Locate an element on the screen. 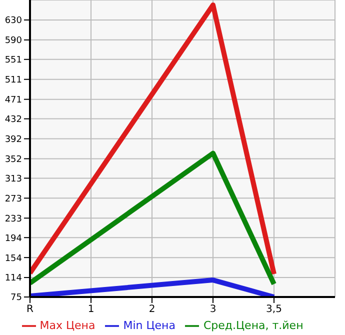 Image resolution: width=345 pixels, height=335 pixels. y-tick-label: 194 is located at coordinates (13, 239).